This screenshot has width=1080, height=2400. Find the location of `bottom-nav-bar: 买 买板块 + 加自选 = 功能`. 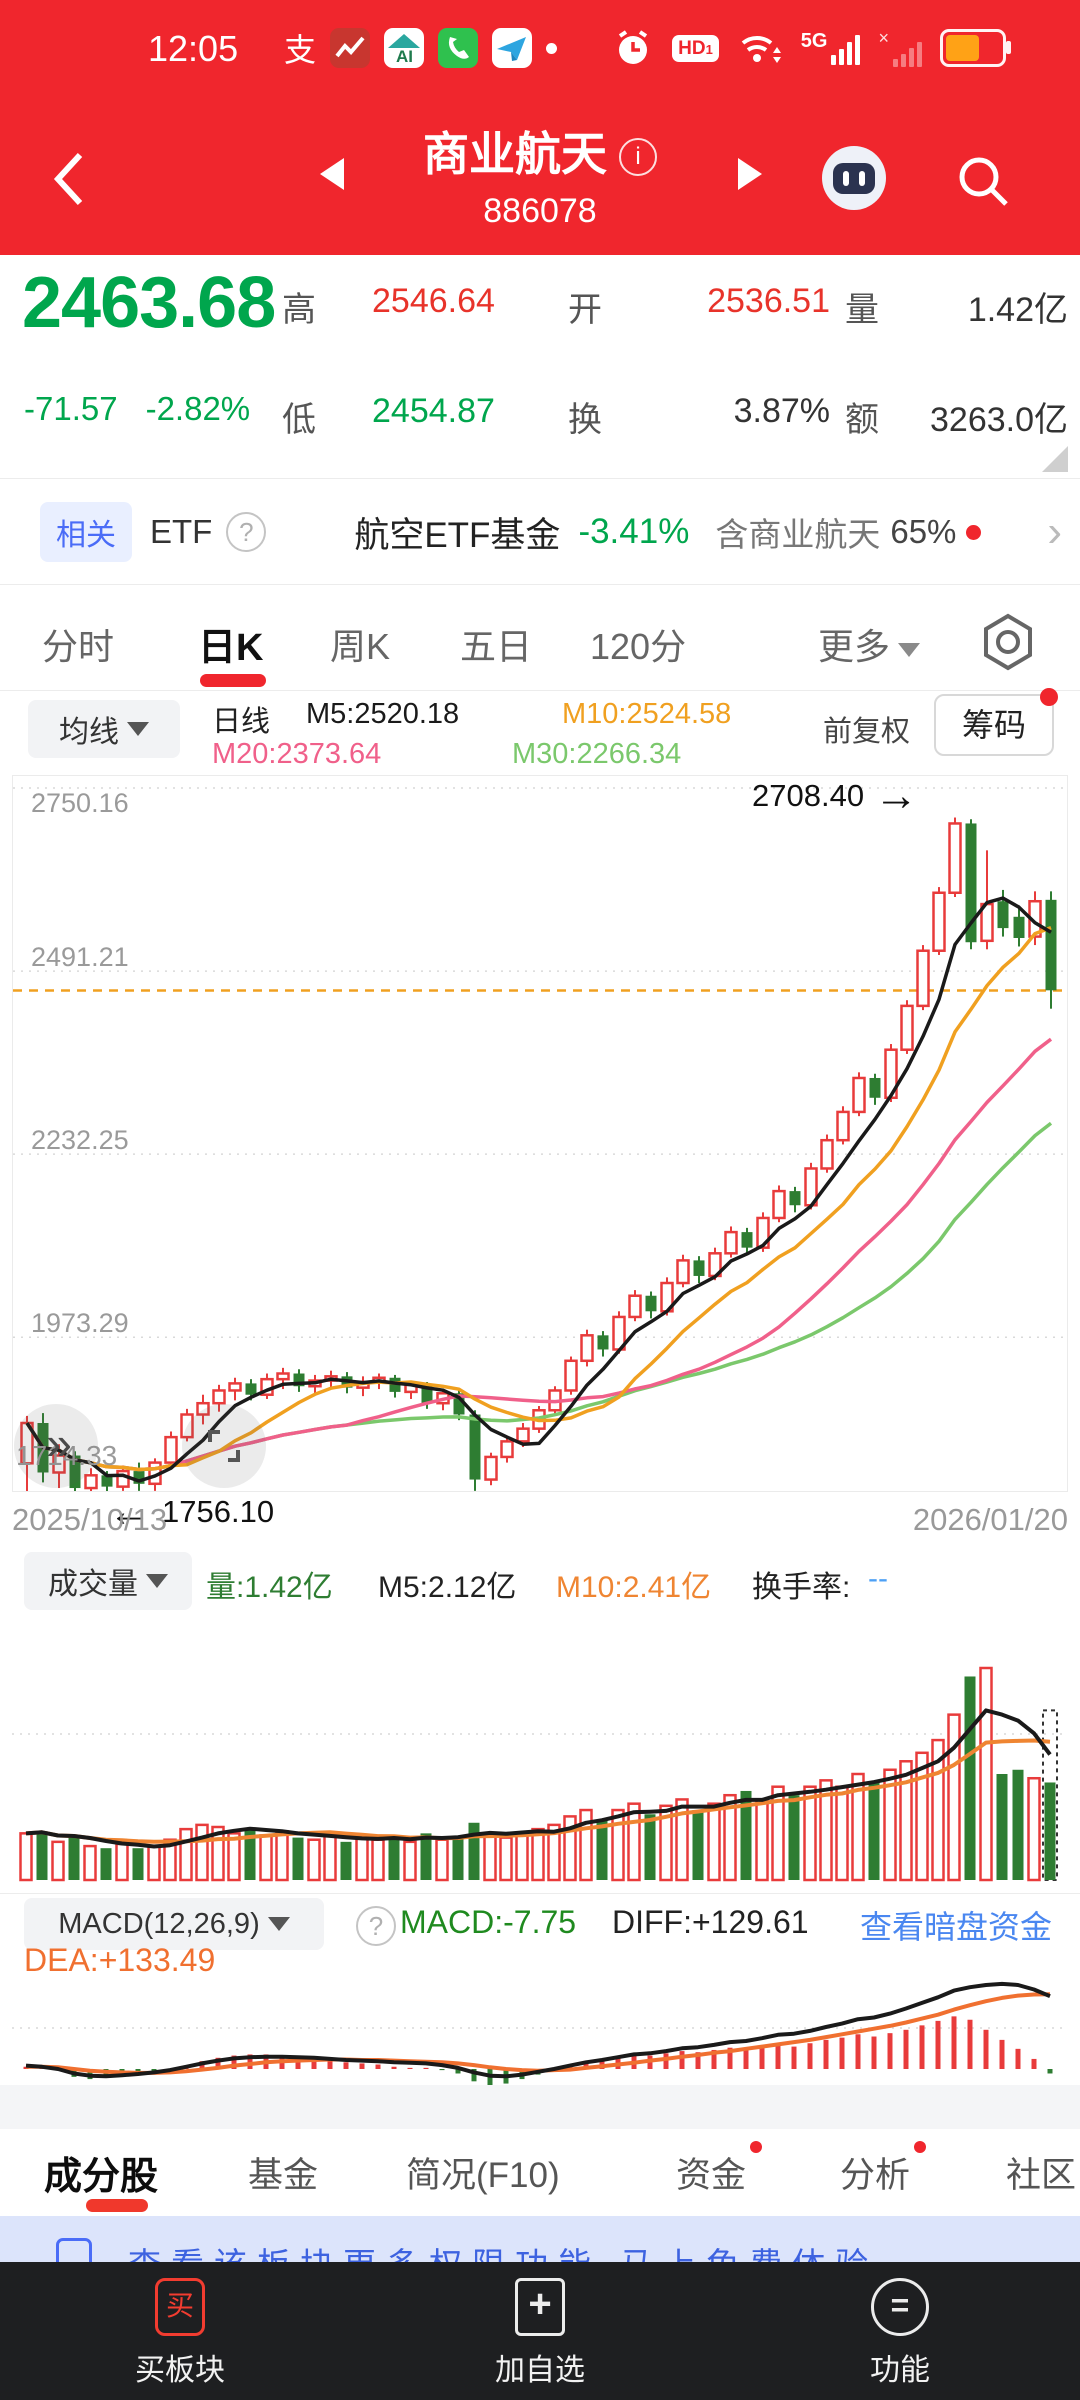

bottom-nav-bar: 买 买板块 + 加自选 = 功能 is located at coordinates (540, 2331).